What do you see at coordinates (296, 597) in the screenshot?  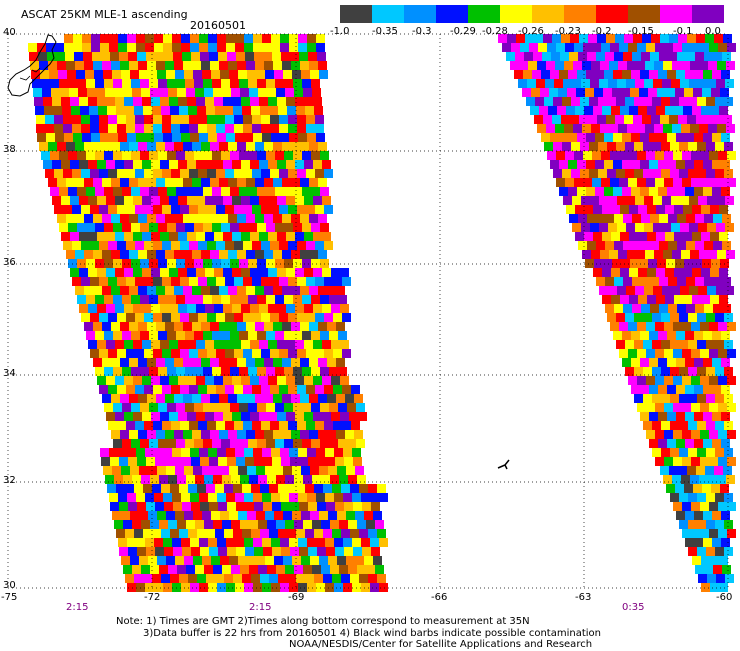 I see `lon-label: -69` at bounding box center [296, 597].